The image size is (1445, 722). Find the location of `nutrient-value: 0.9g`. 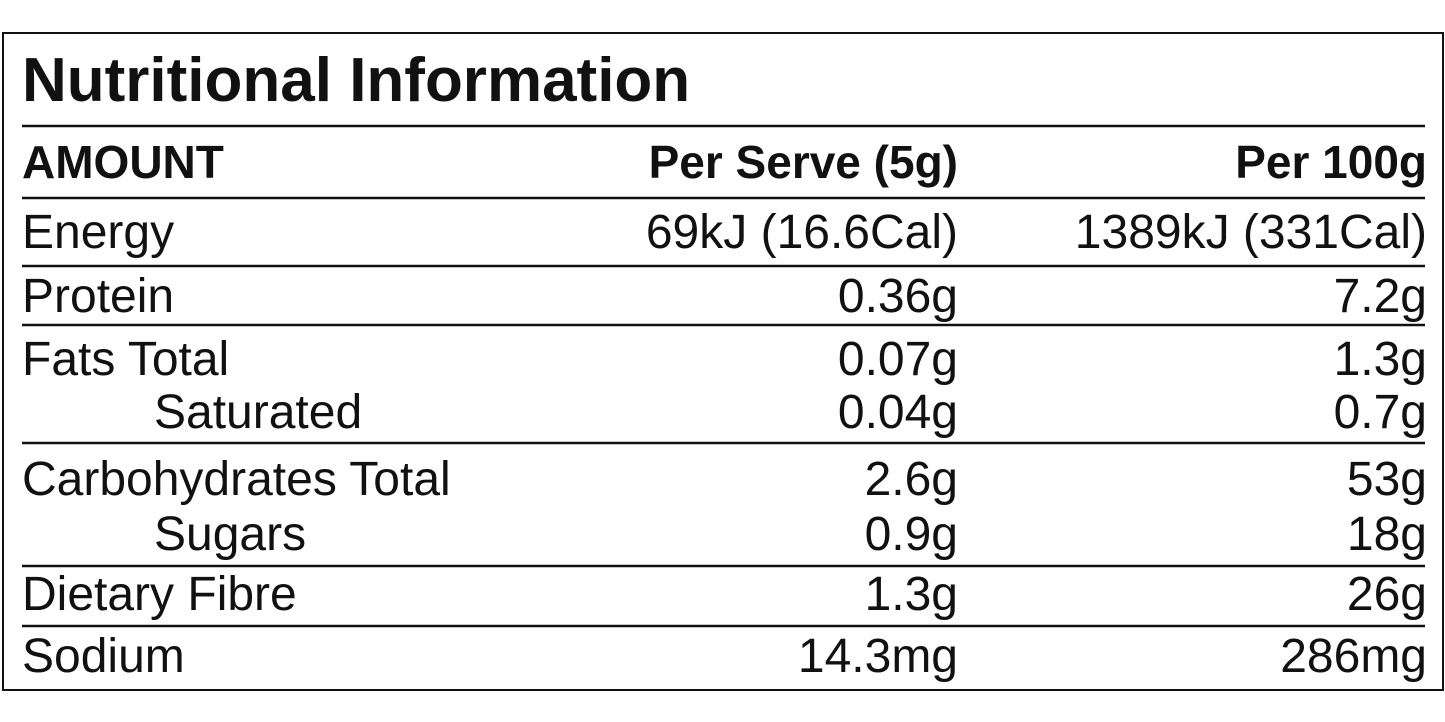

nutrient-value: 0.9g is located at coordinates (911, 534).